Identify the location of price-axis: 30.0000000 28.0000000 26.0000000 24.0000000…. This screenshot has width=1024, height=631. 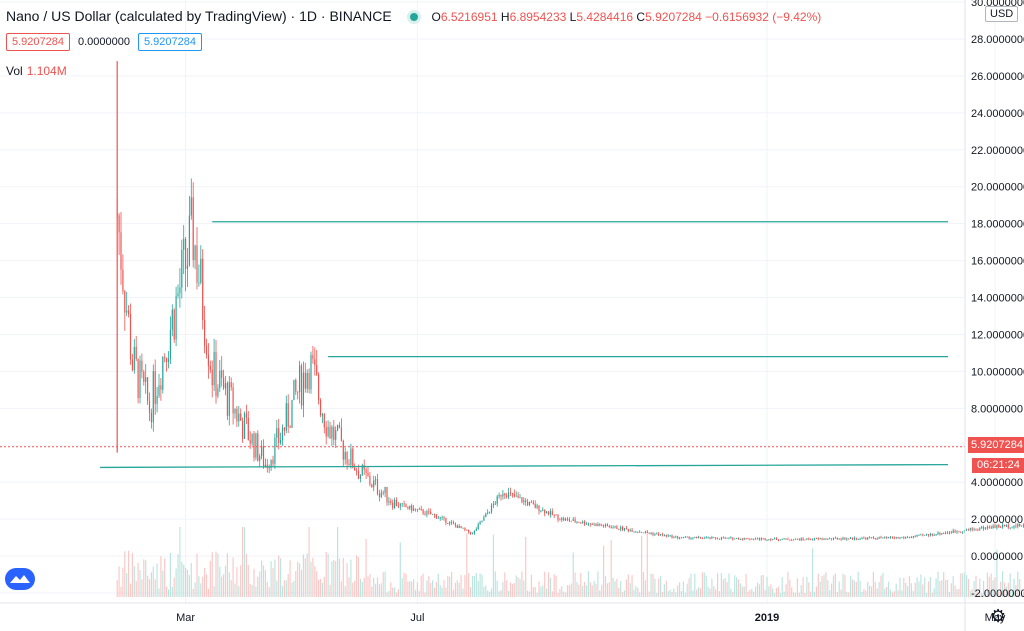
(997, 300).